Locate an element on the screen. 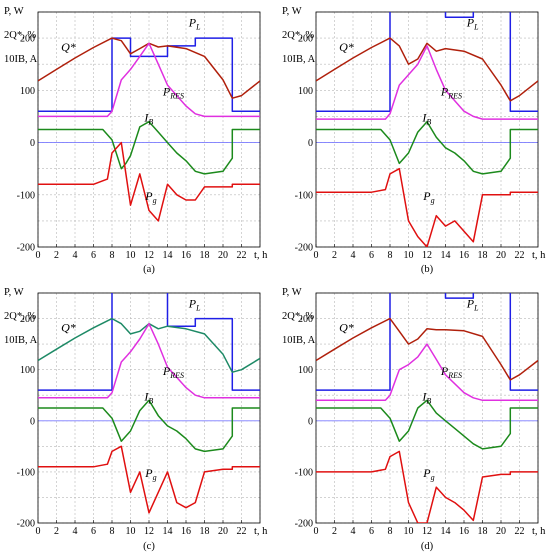 The height and width of the screenshot is (558, 550). panel-caption: (a) is located at coordinates (149, 269).